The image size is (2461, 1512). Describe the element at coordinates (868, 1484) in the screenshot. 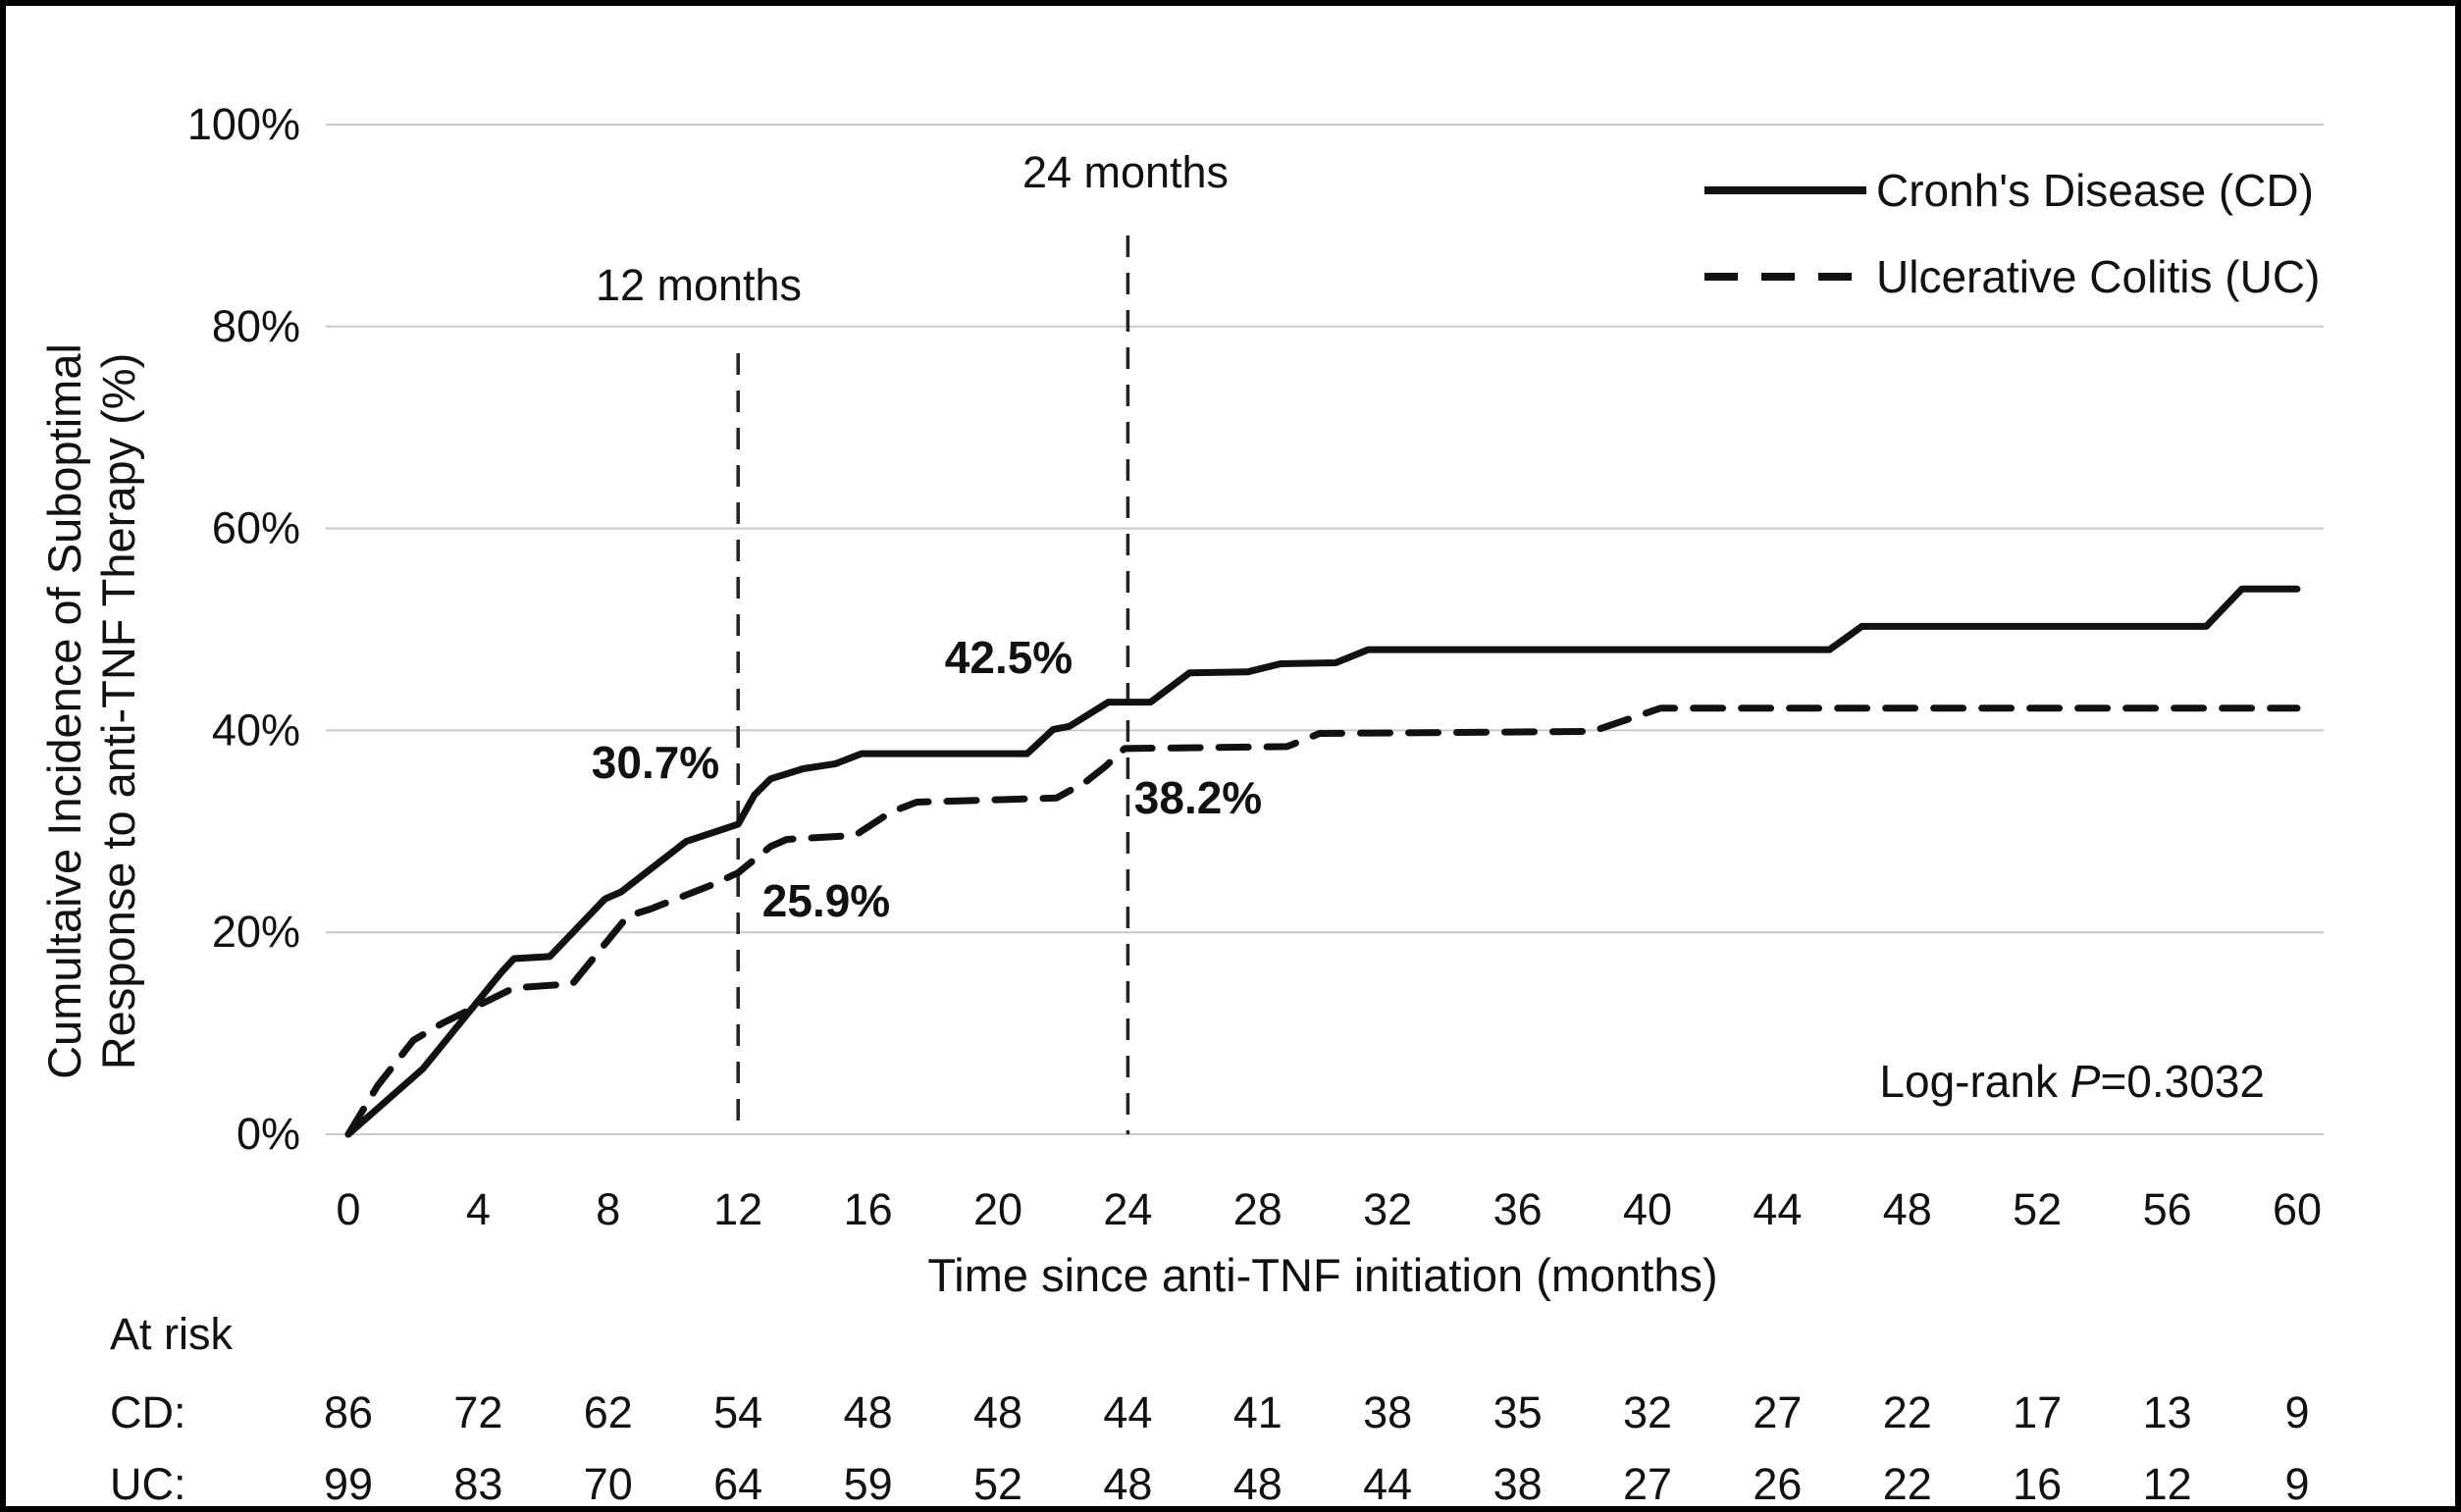

I see `at-risk-value: 59` at that location.